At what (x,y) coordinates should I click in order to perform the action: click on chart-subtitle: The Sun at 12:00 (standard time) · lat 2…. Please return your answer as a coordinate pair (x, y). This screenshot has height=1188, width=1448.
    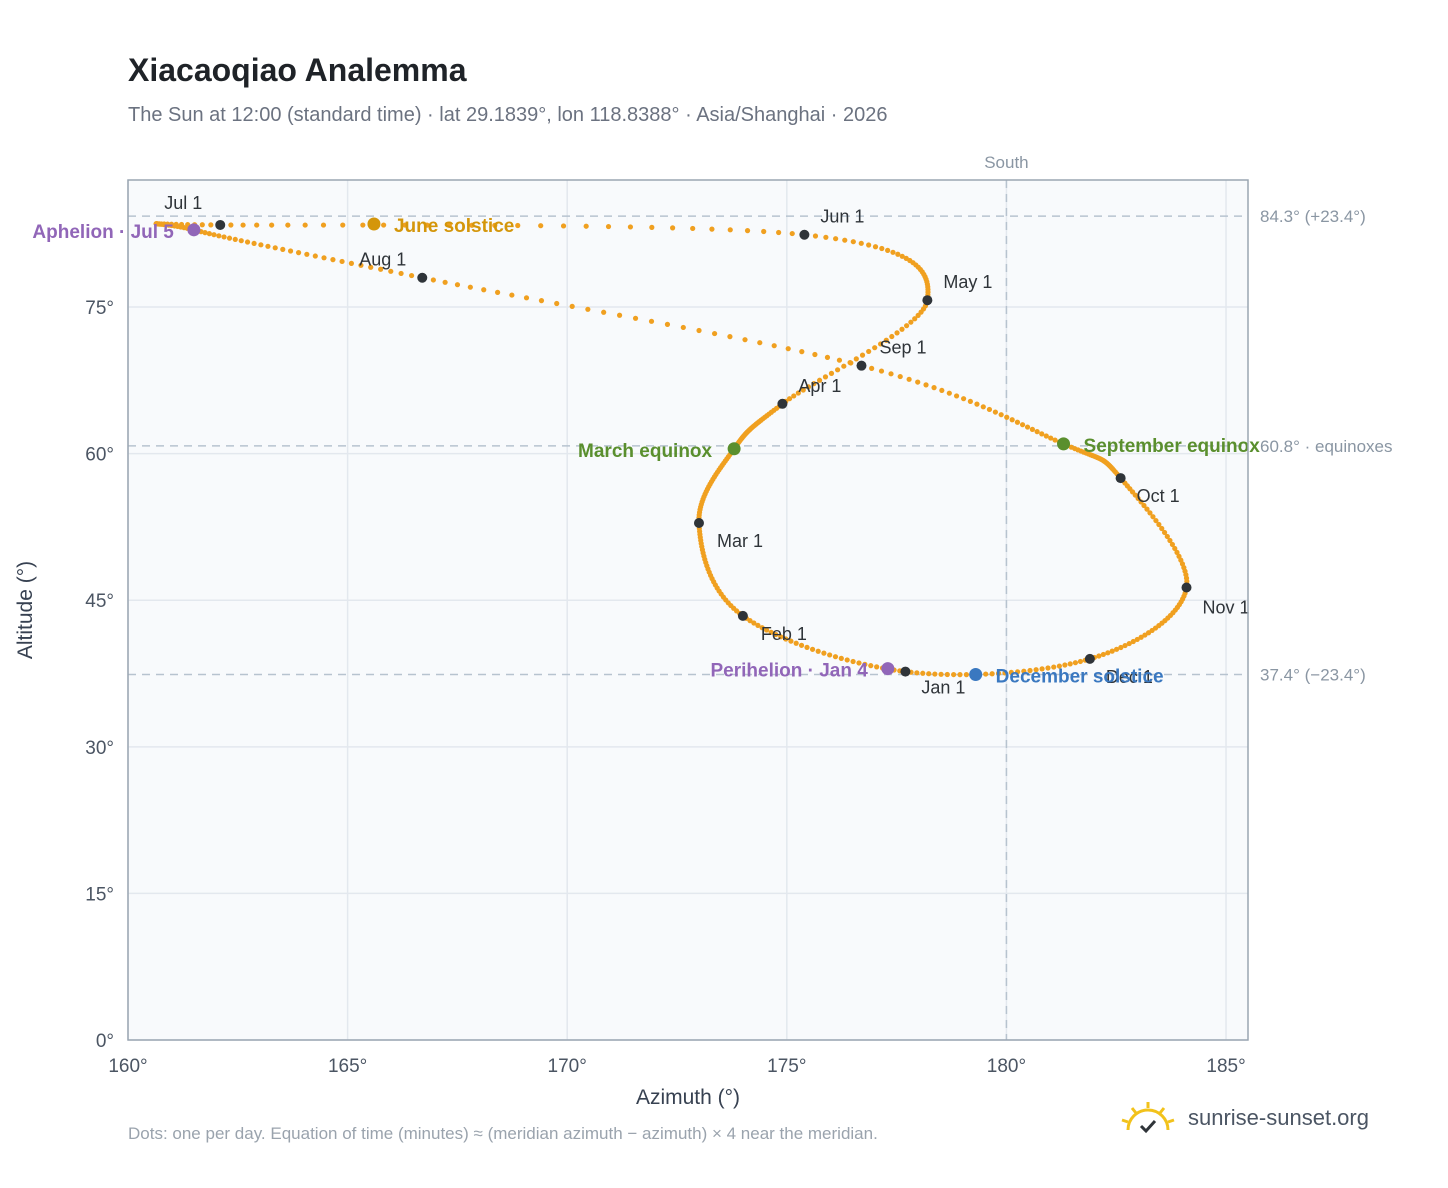
    Looking at the image, I should click on (508, 115).